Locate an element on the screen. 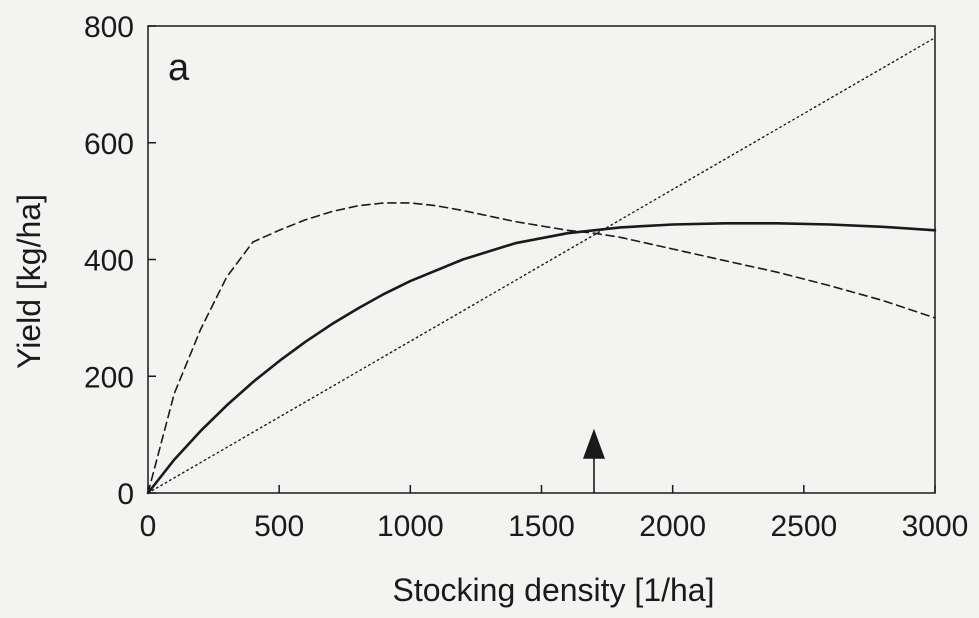 The height and width of the screenshot is (618, 979). panel-label: a is located at coordinates (179, 68).